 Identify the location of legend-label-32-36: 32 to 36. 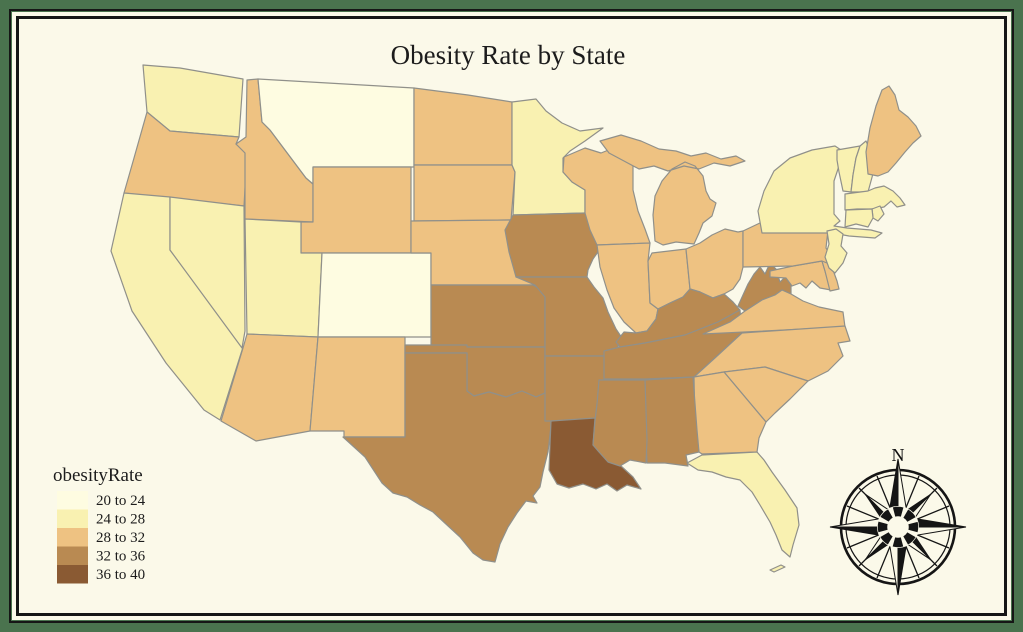
(121, 557).